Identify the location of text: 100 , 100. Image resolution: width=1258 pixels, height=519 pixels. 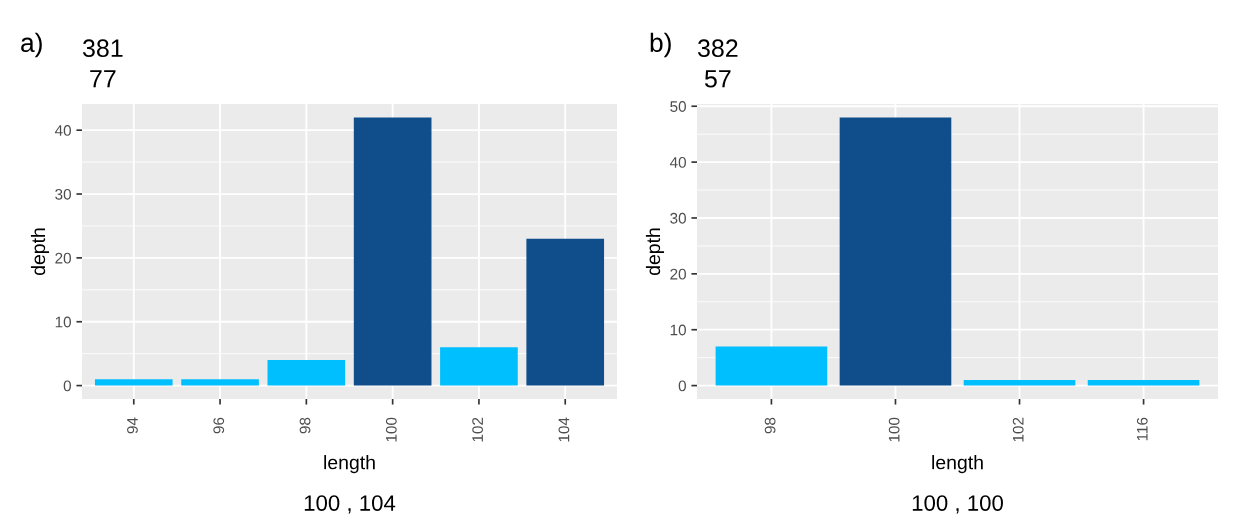
(957, 504).